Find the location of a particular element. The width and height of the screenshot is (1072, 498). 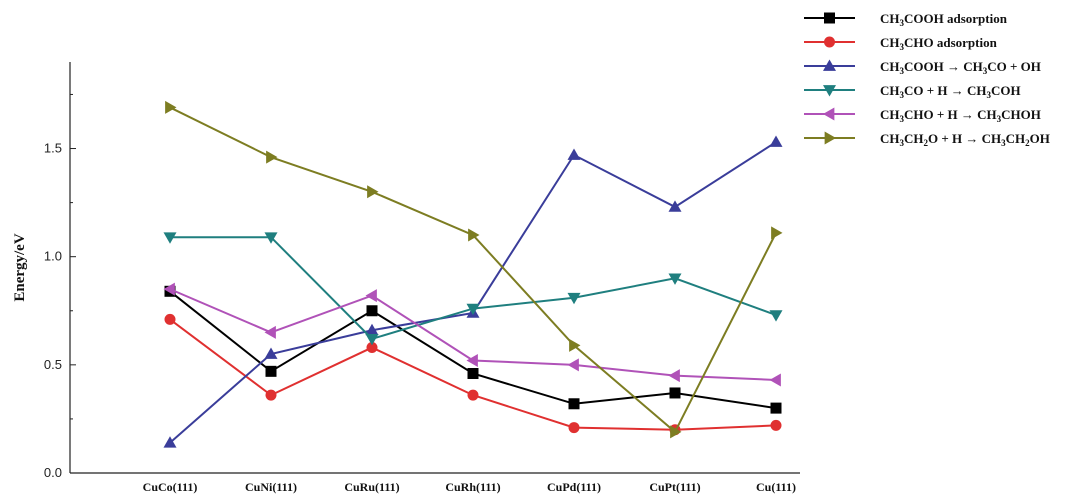

x-tick-label: CuRh(111) is located at coordinates (472, 487).